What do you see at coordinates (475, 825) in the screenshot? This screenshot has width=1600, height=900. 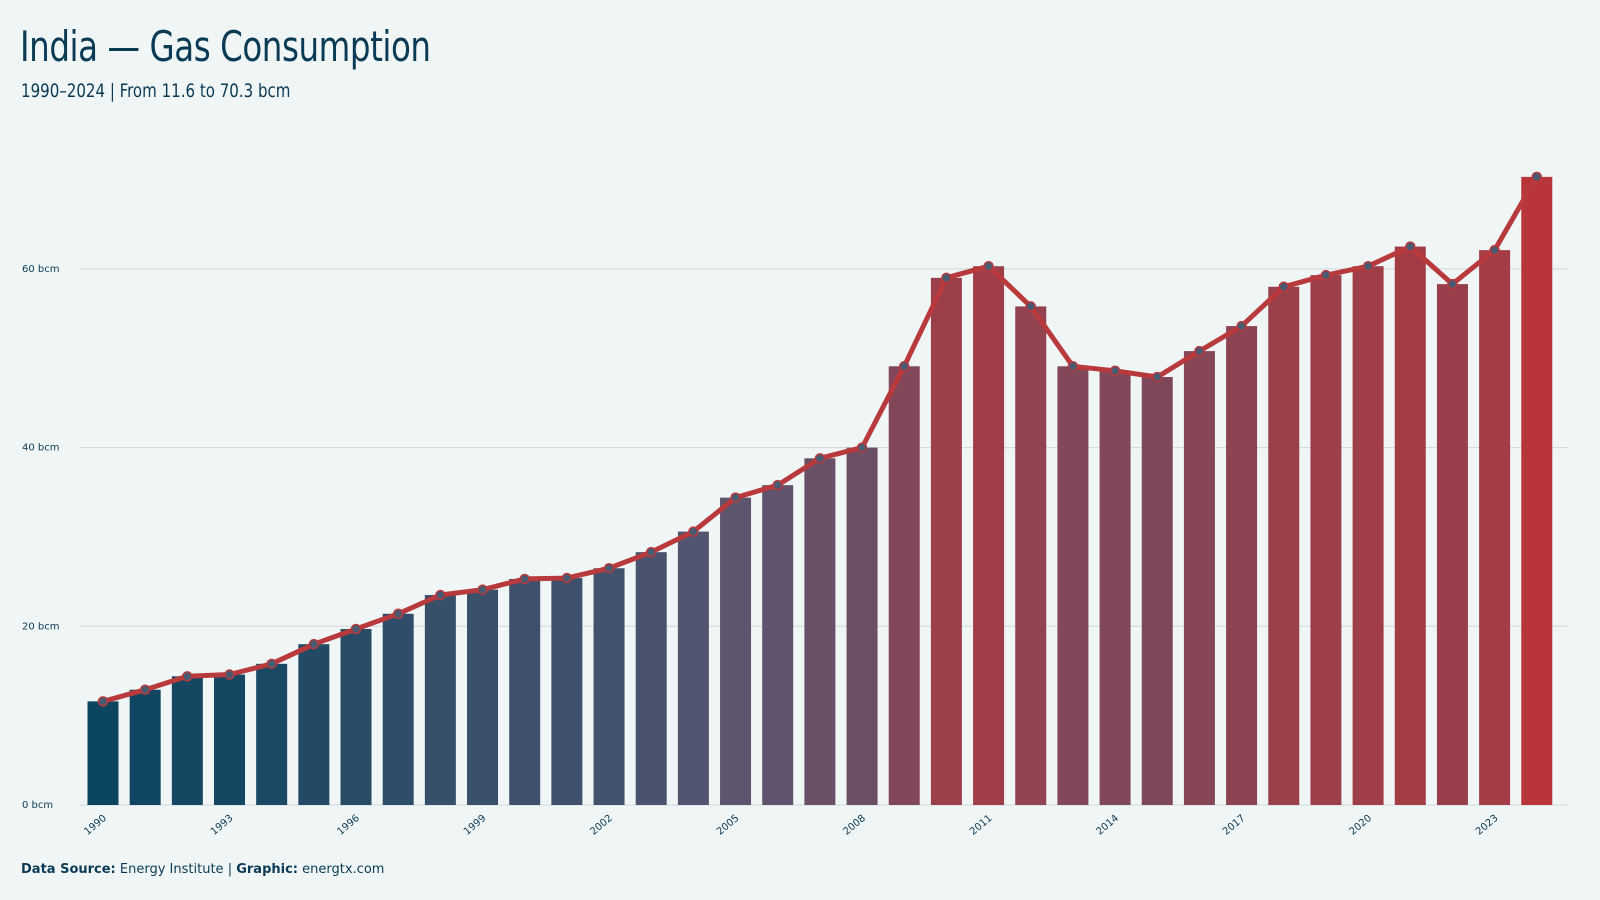 I see `x-tick-label: 1999` at bounding box center [475, 825].